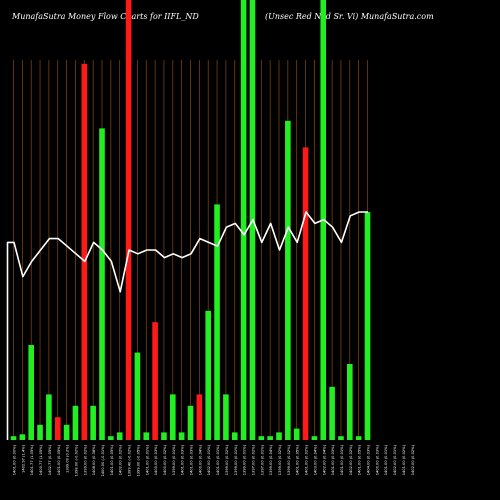 This screenshot has height=500, width=500. Describe the element at coordinates (94, 459) in the screenshot. I see `x-tick-label: 1408.00 (0.38%)` at that location.